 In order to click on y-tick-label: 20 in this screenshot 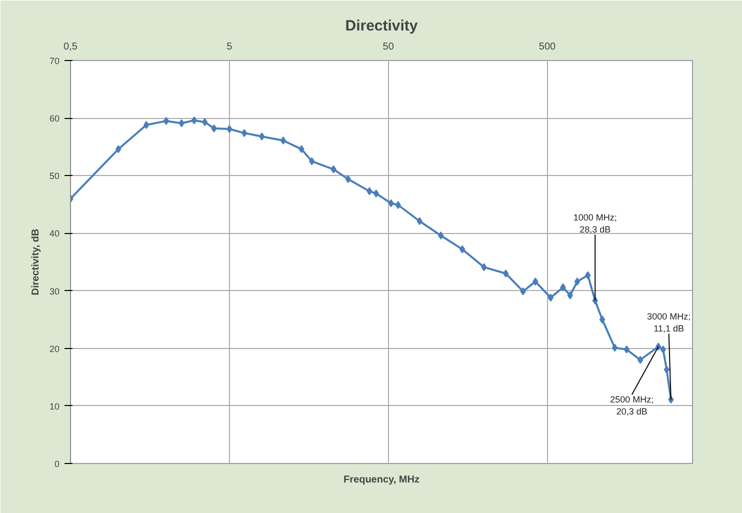, I will do `click(54, 349)`.